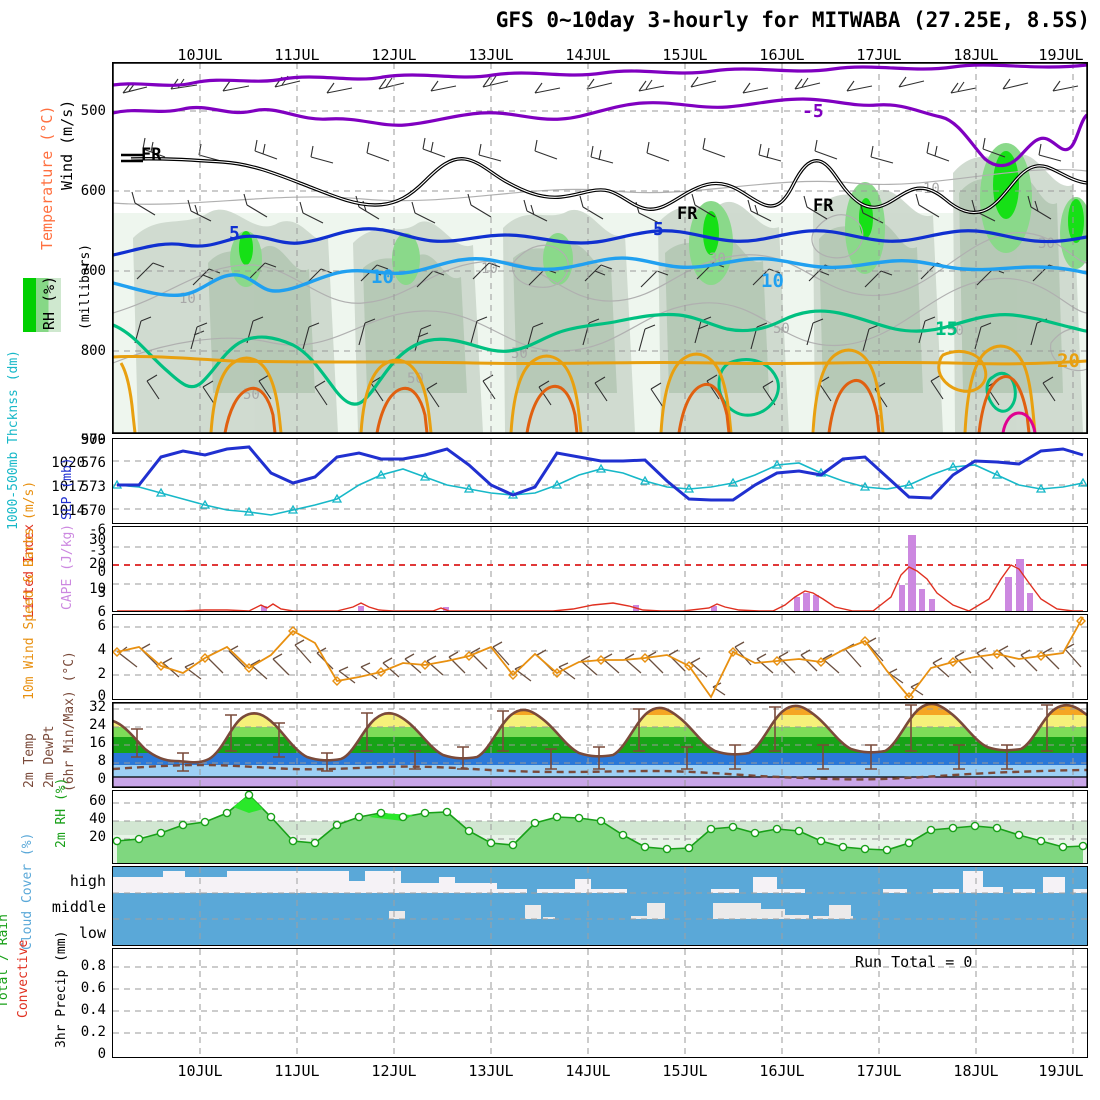 Image resolution: width=1100 pixels, height=1100 pixels. I want to click on ytick-wind-0: 0, so click(101, 696).